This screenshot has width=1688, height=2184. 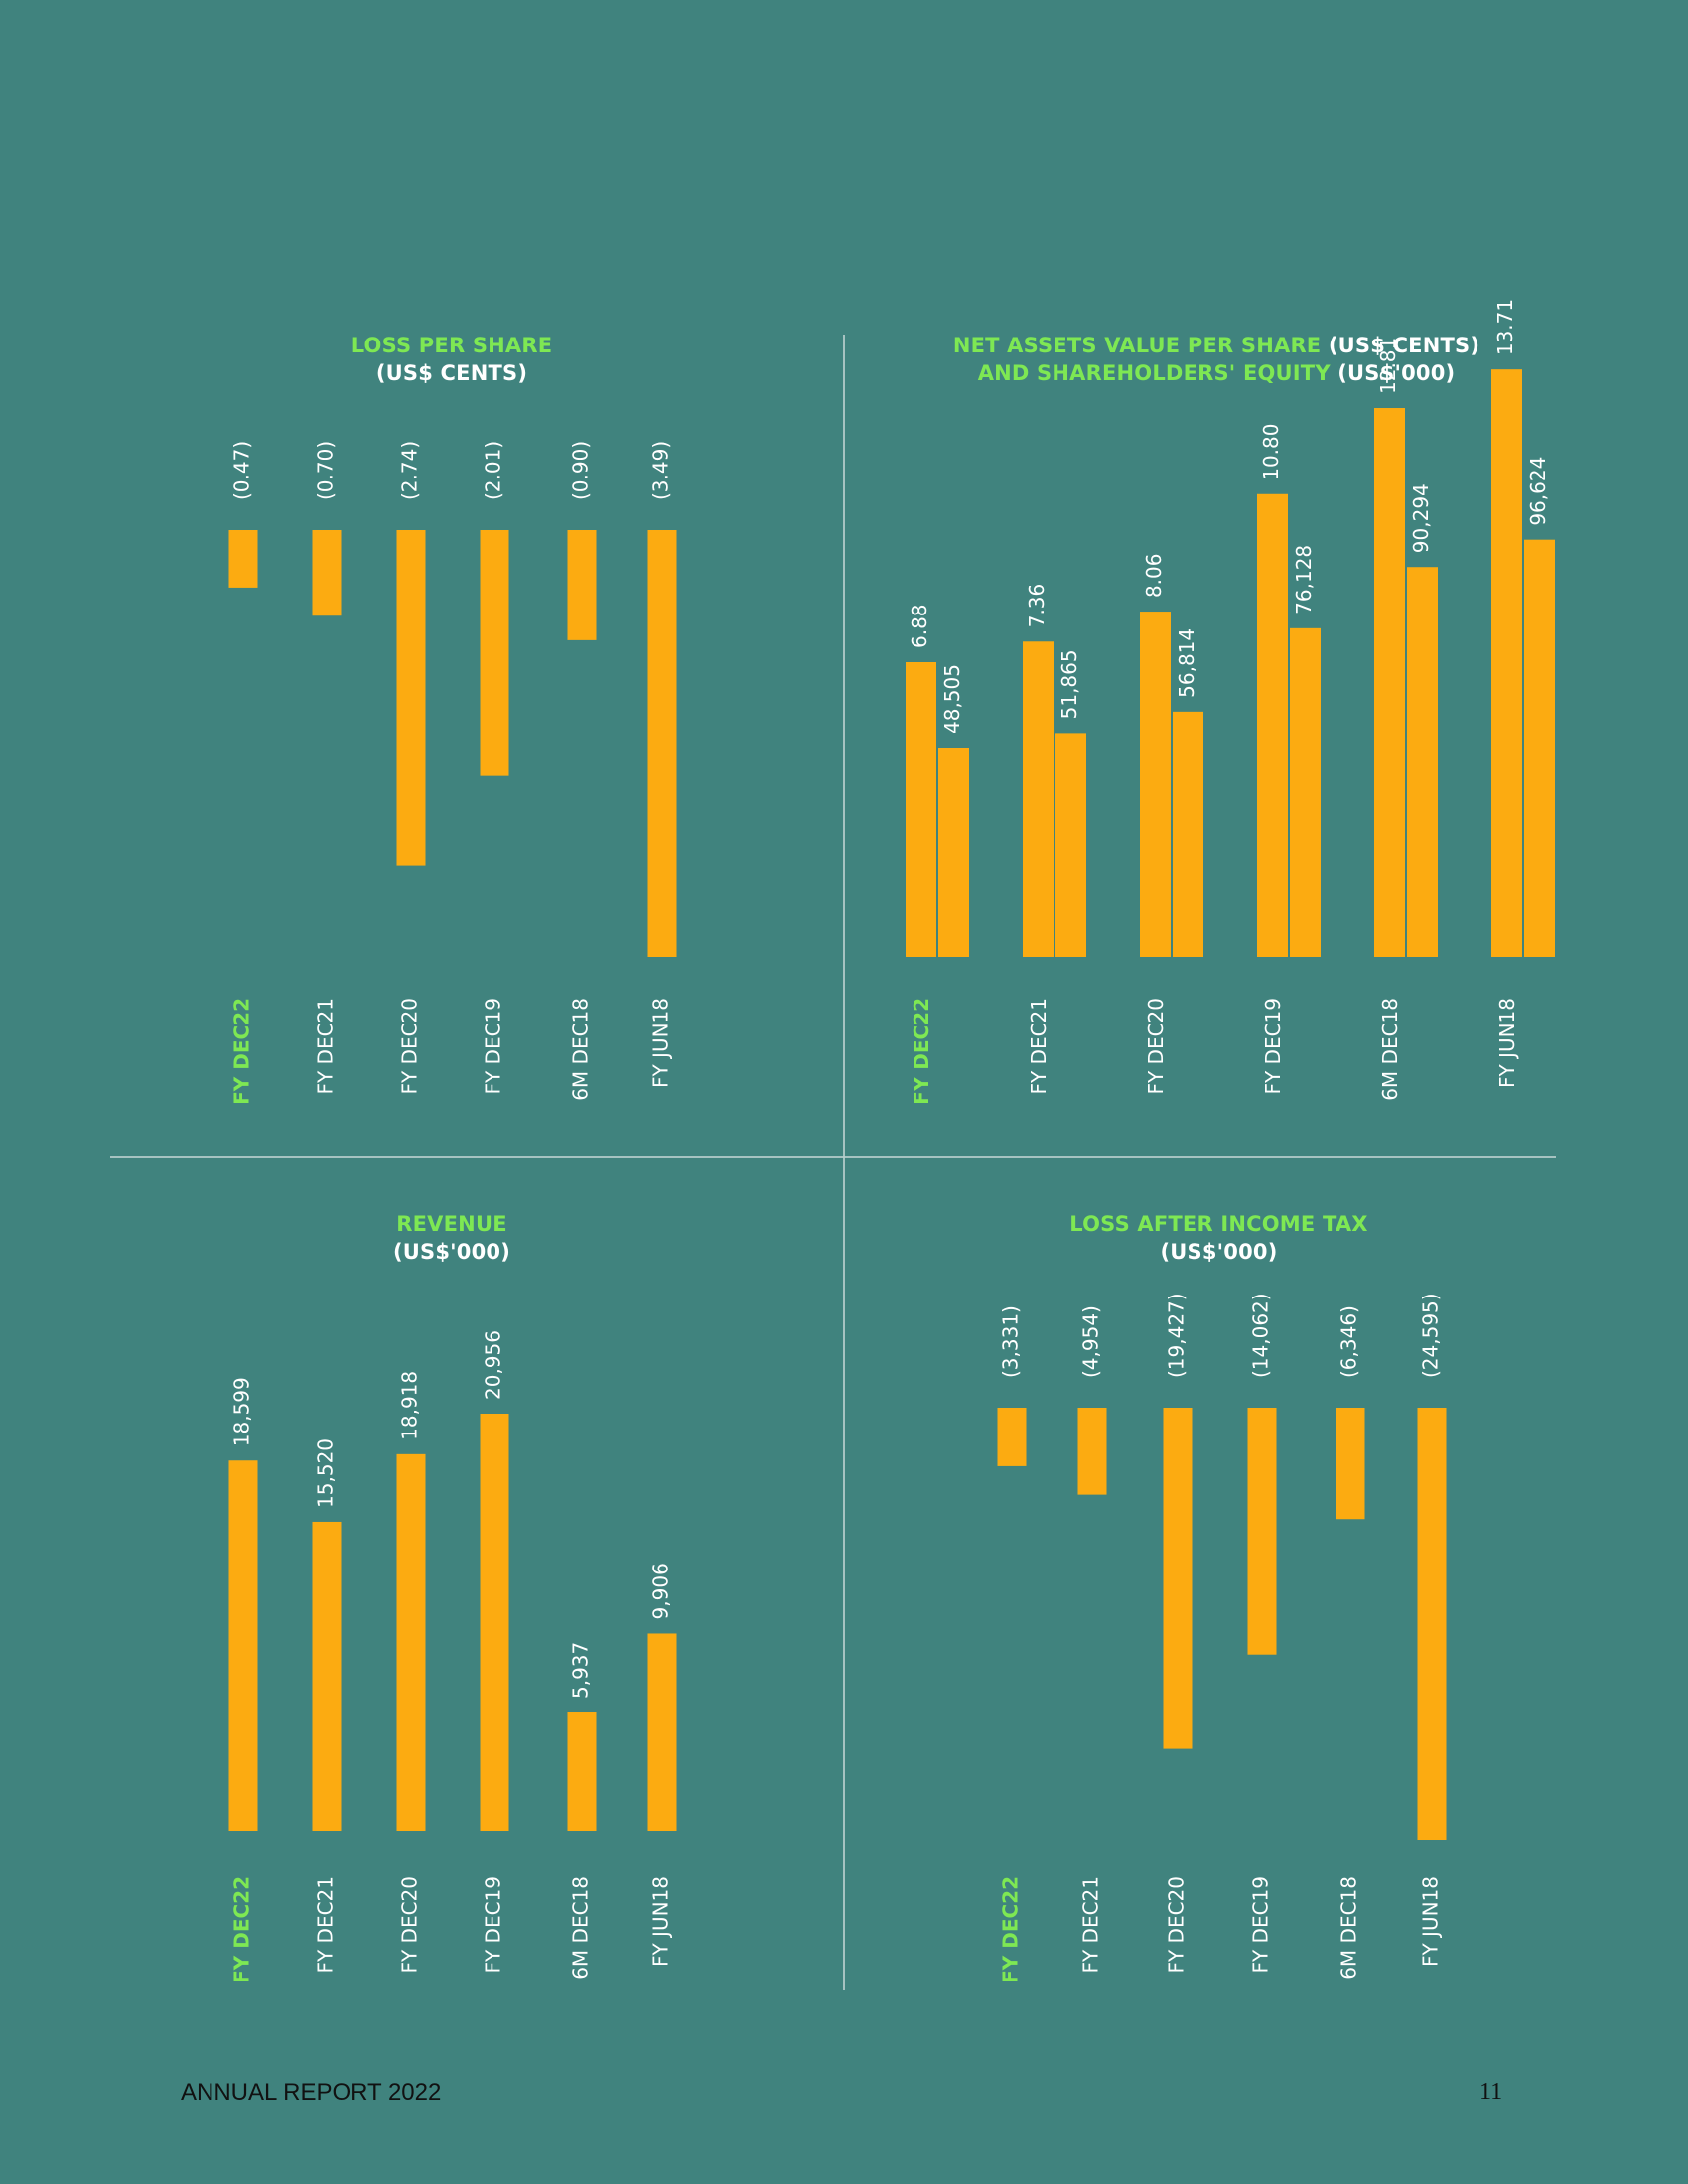 I want to click on tick-label-0-0: FY DEC22, so click(x=242, y=1051).